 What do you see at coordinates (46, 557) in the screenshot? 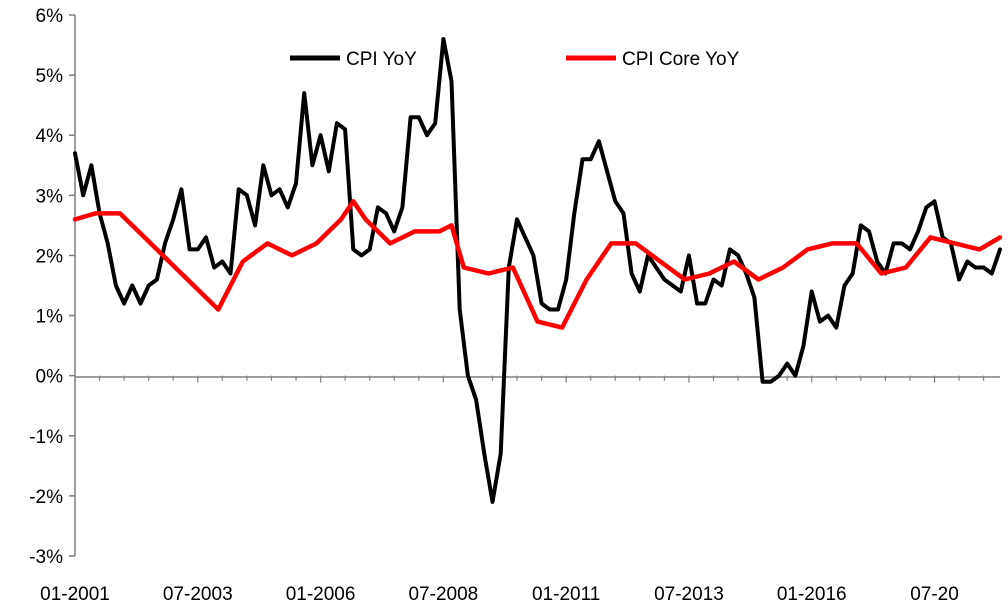
I see `y-tick-label: -3%` at bounding box center [46, 557].